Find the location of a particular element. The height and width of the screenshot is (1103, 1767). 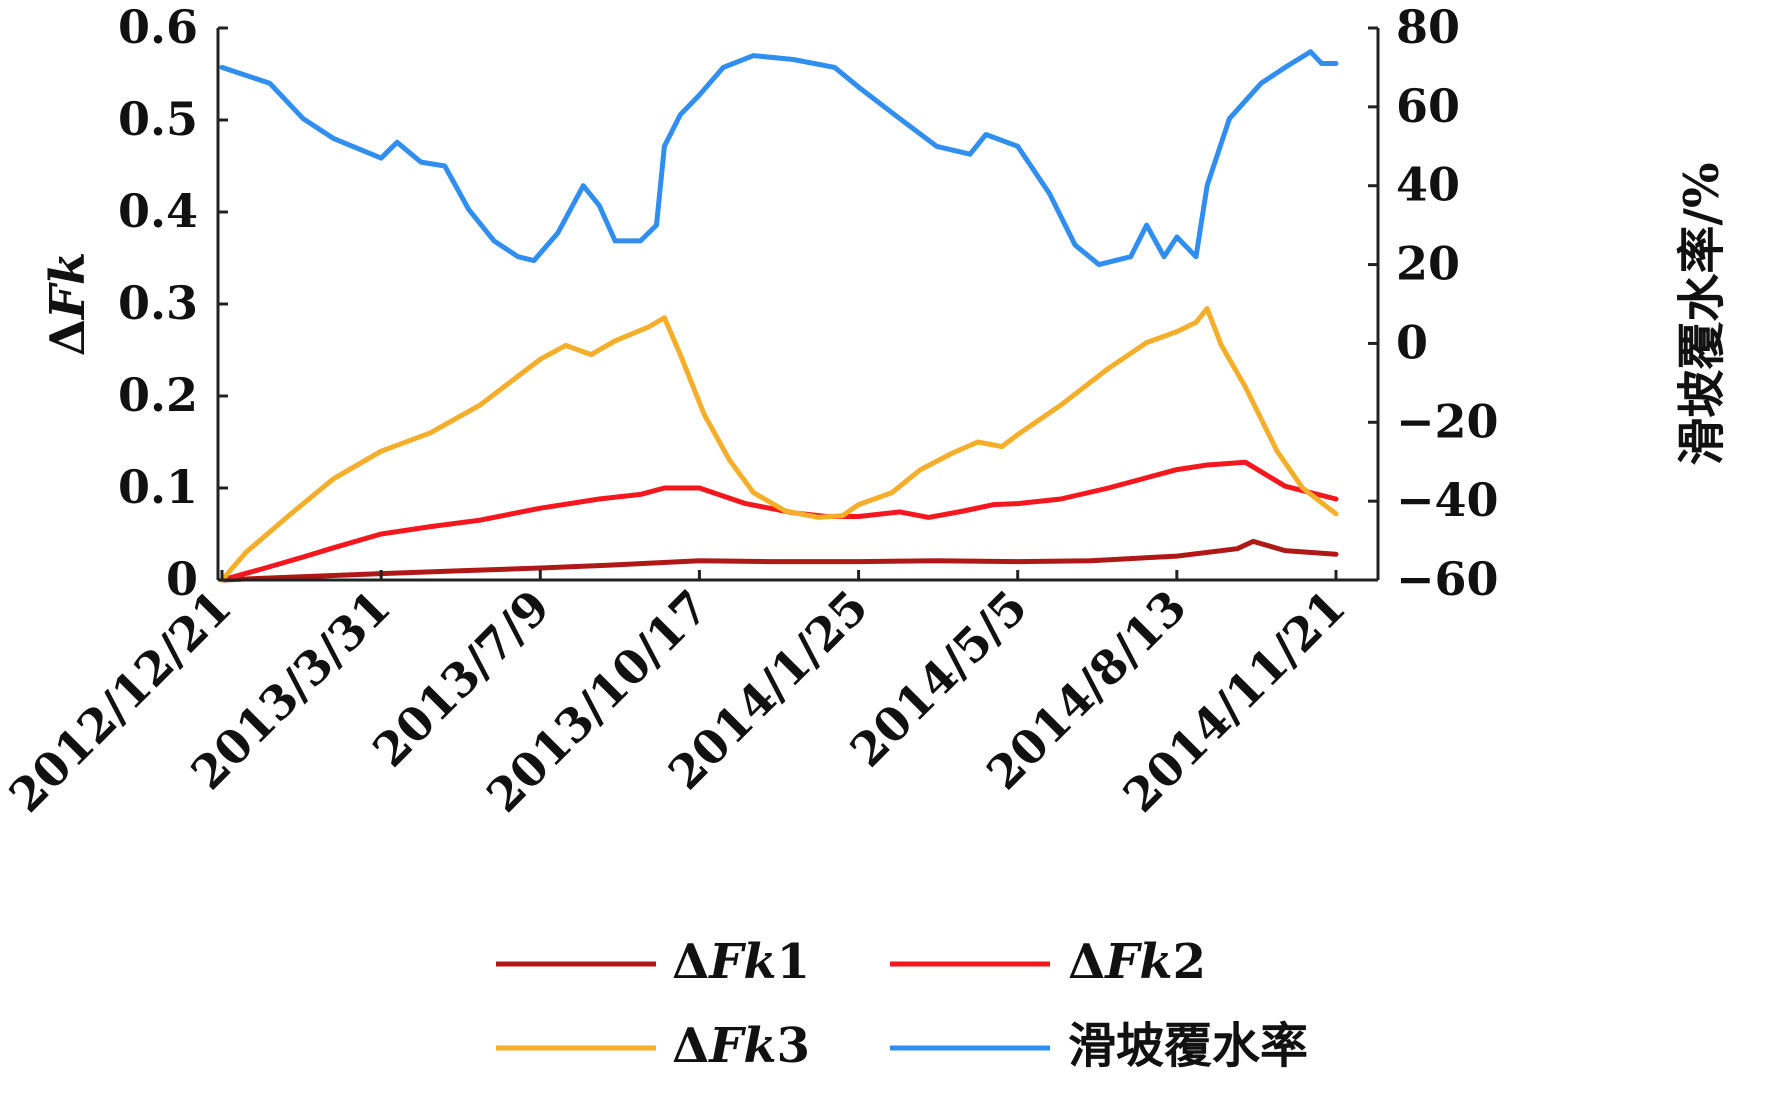

right-tick-label: 40 is located at coordinates (1428, 185).